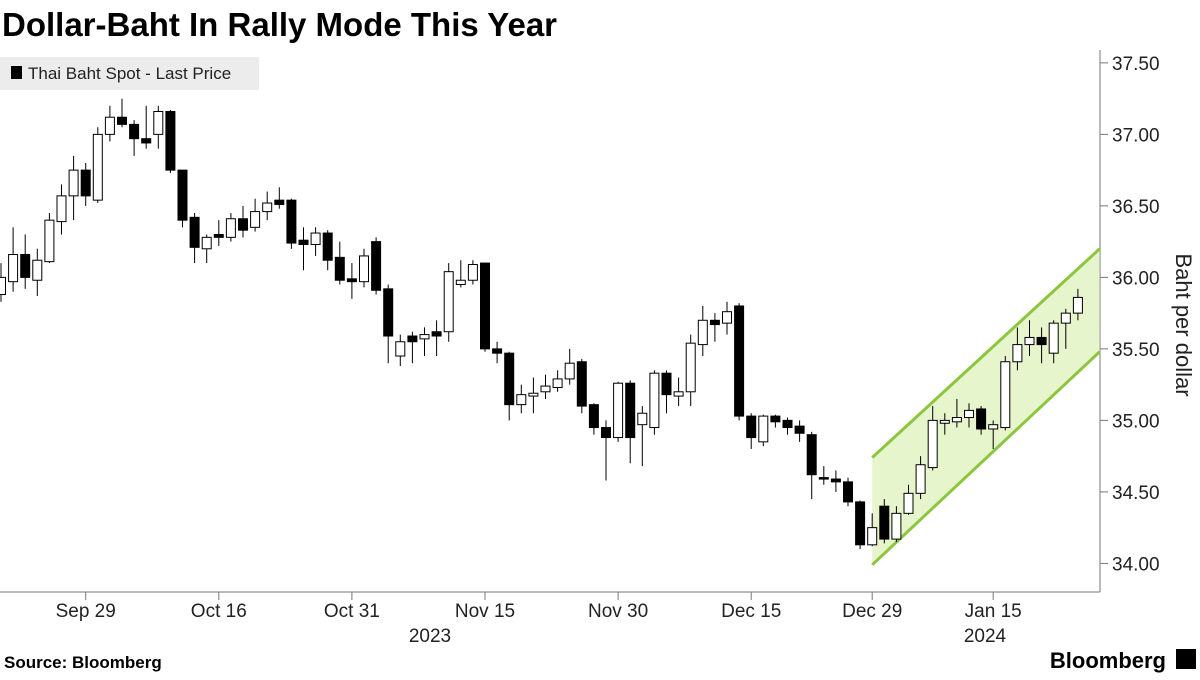 The width and height of the screenshot is (1200, 680). Describe the element at coordinates (1108, 660) in the screenshot. I see `brand: Bloomberg` at that location.